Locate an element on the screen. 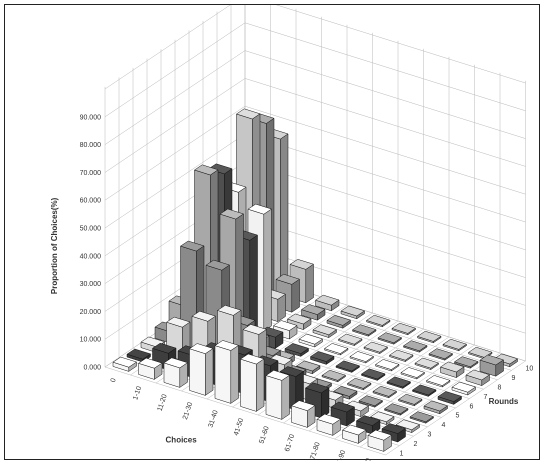  y-tick-label: 20.000 is located at coordinates (91, 312).